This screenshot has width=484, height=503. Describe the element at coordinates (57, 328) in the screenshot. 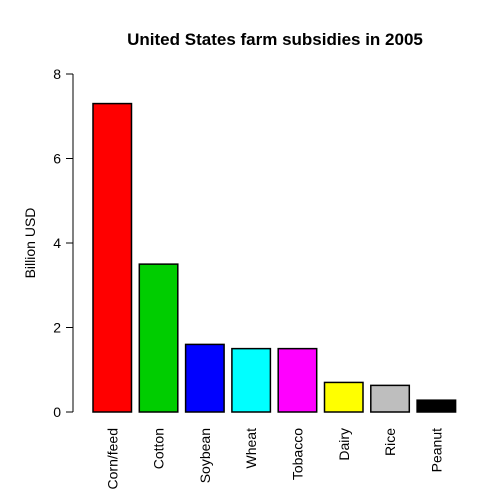

I see `y-tick-label: 2` at that location.